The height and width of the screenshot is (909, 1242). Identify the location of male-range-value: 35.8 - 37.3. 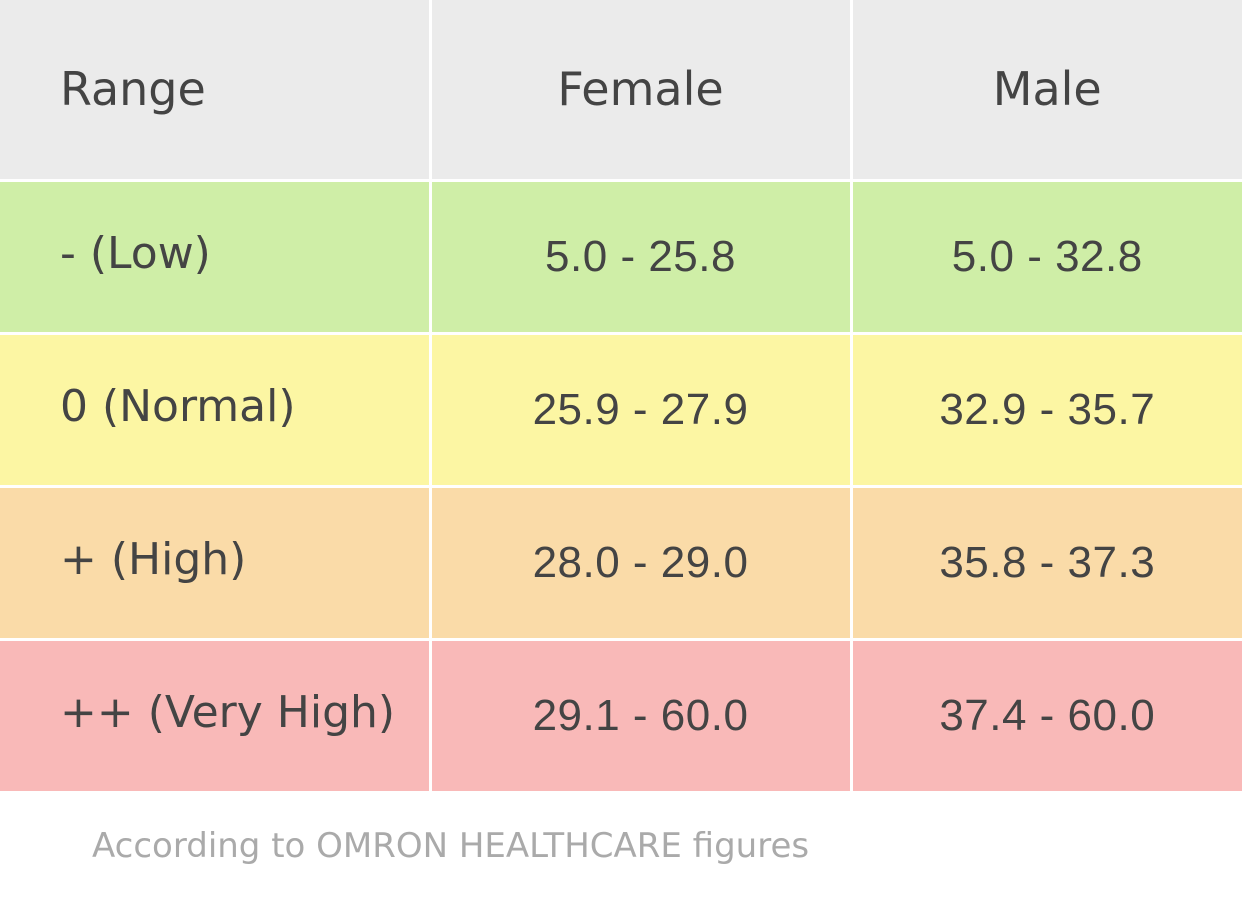
(1045, 562).